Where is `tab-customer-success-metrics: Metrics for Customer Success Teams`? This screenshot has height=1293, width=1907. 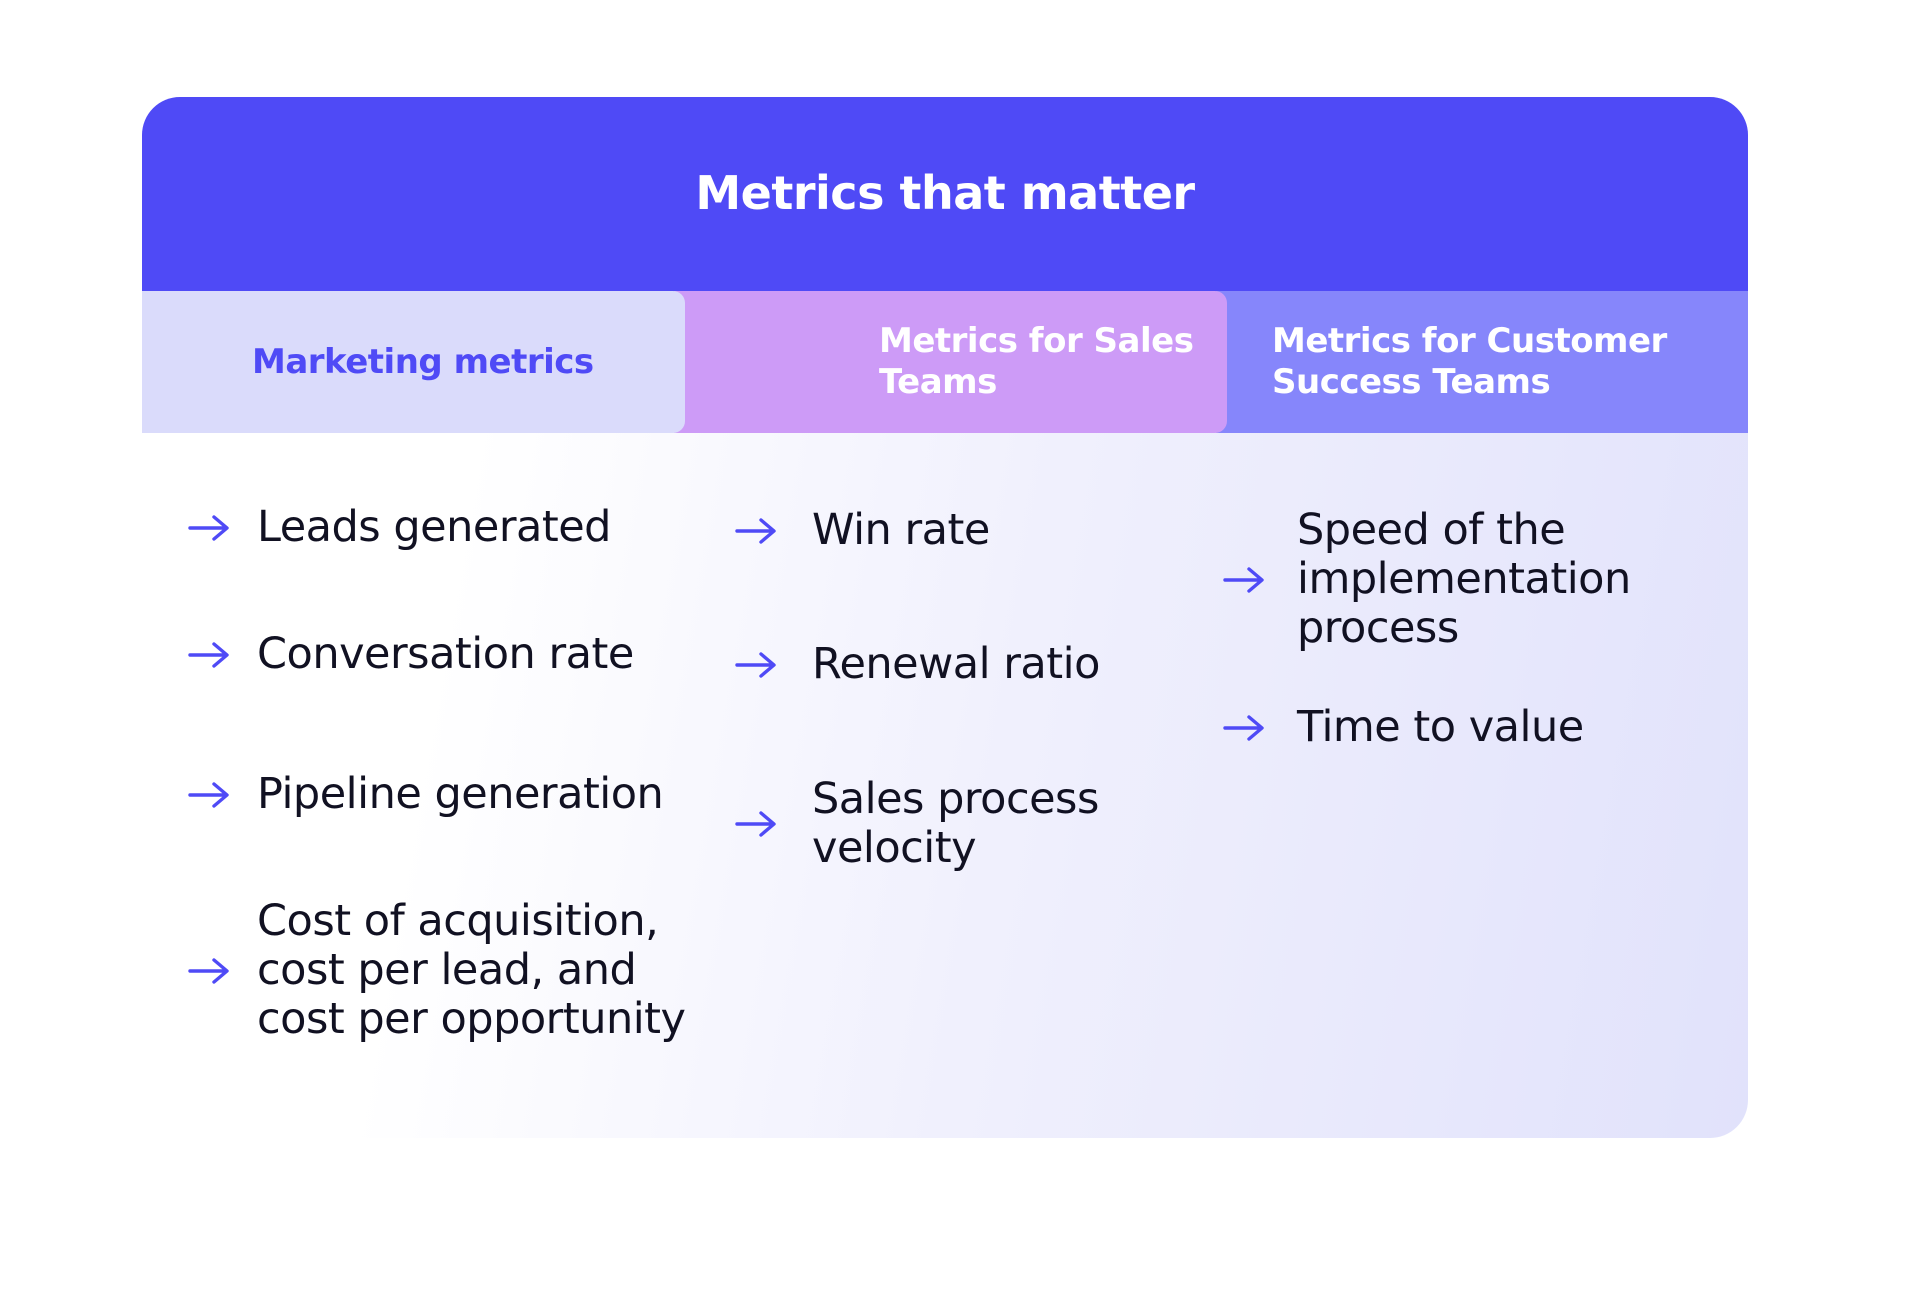
tab-customer-success-metrics: Metrics for Customer Success Teams is located at coordinates (1482, 362).